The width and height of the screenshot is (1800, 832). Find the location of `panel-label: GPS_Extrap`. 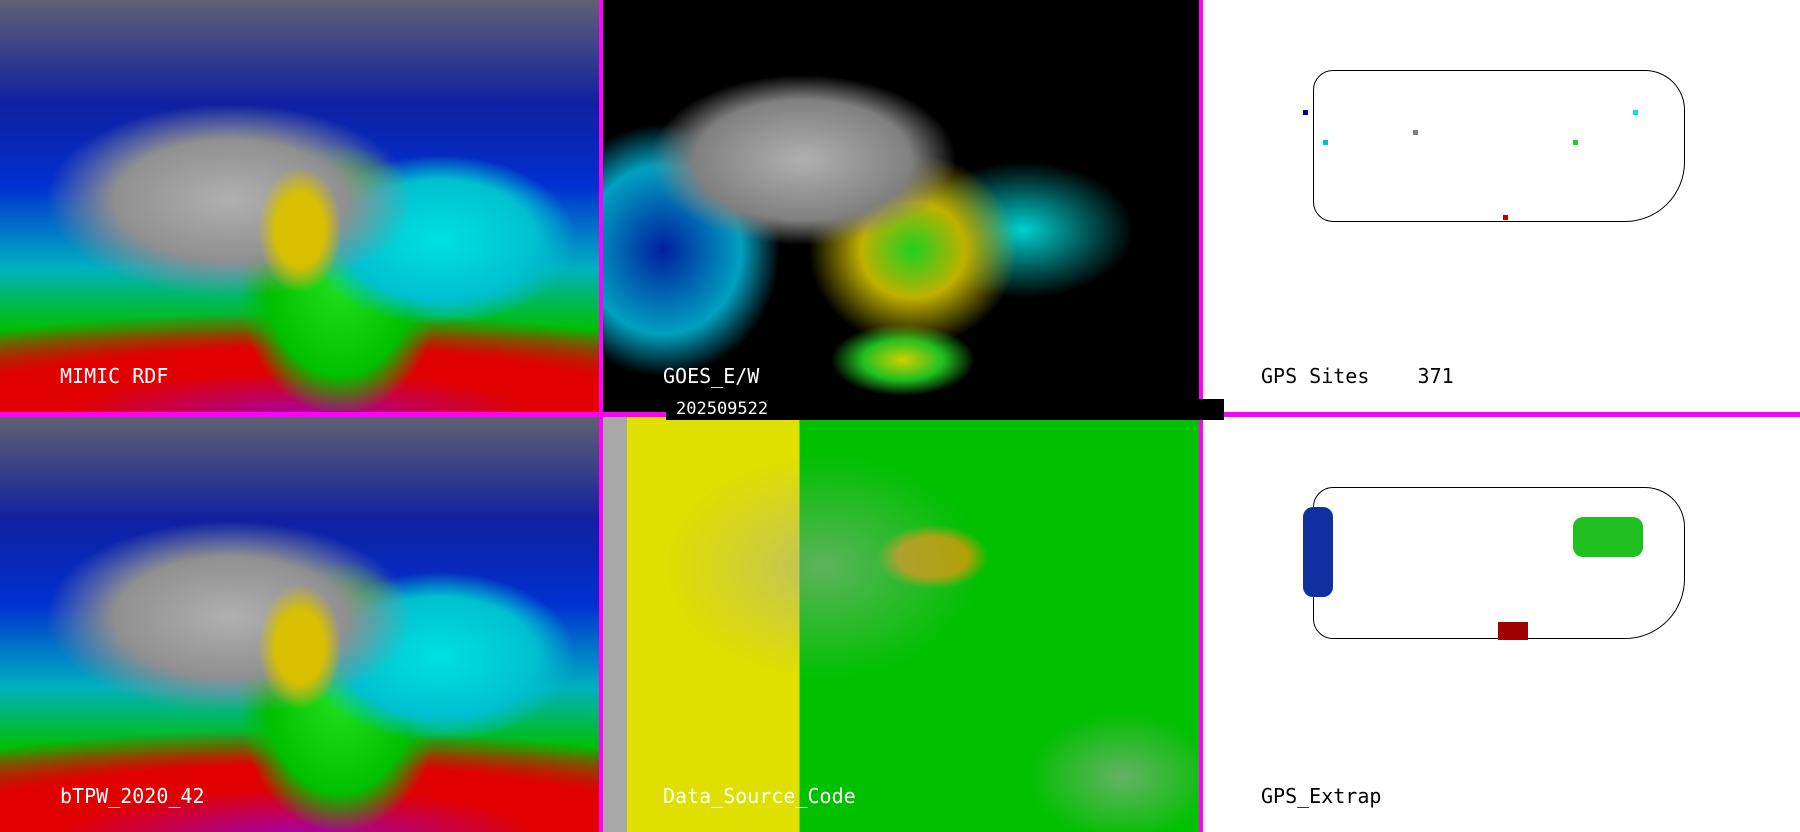

panel-label: GPS_Extrap is located at coordinates (1321, 796).